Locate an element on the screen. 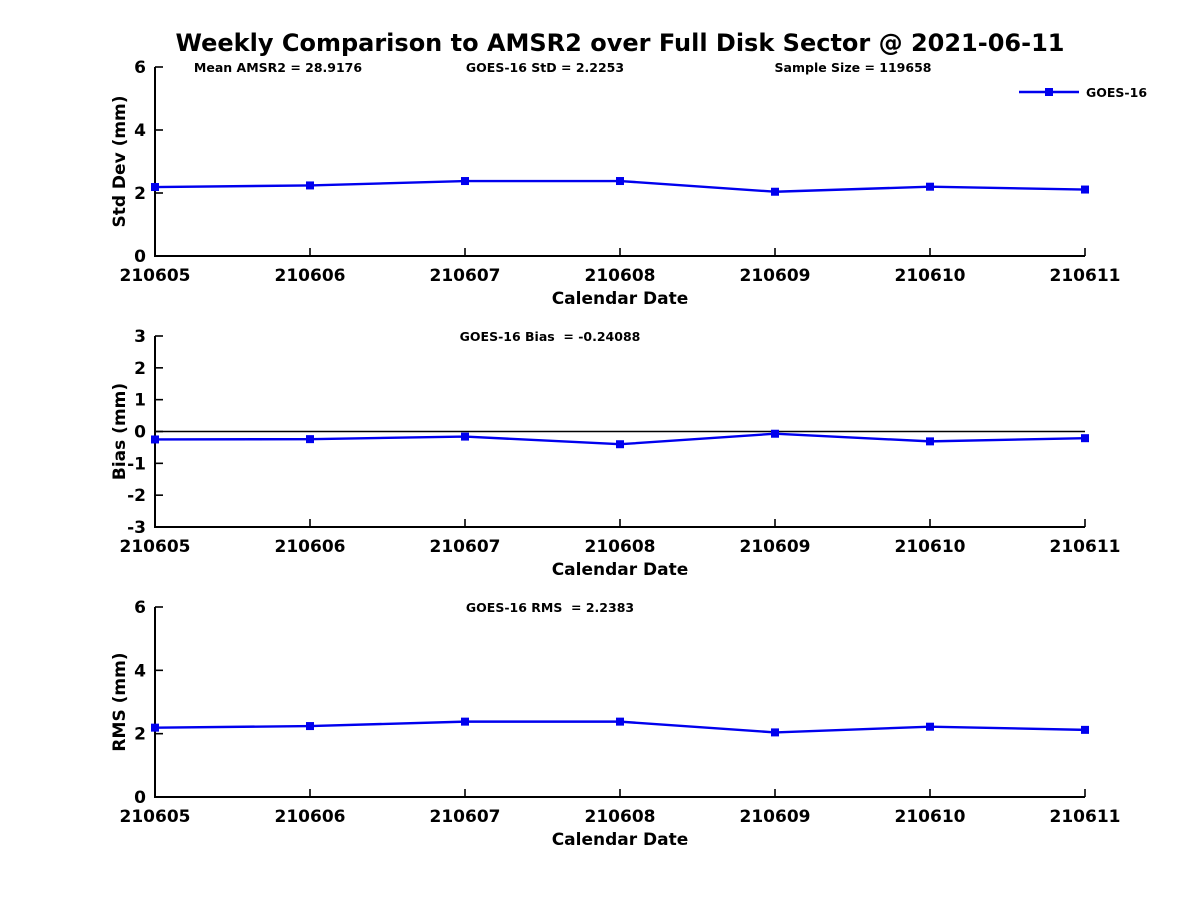 Image resolution: width=1200 pixels, height=900 pixels. y-tick-label: -1 is located at coordinates (136, 464).